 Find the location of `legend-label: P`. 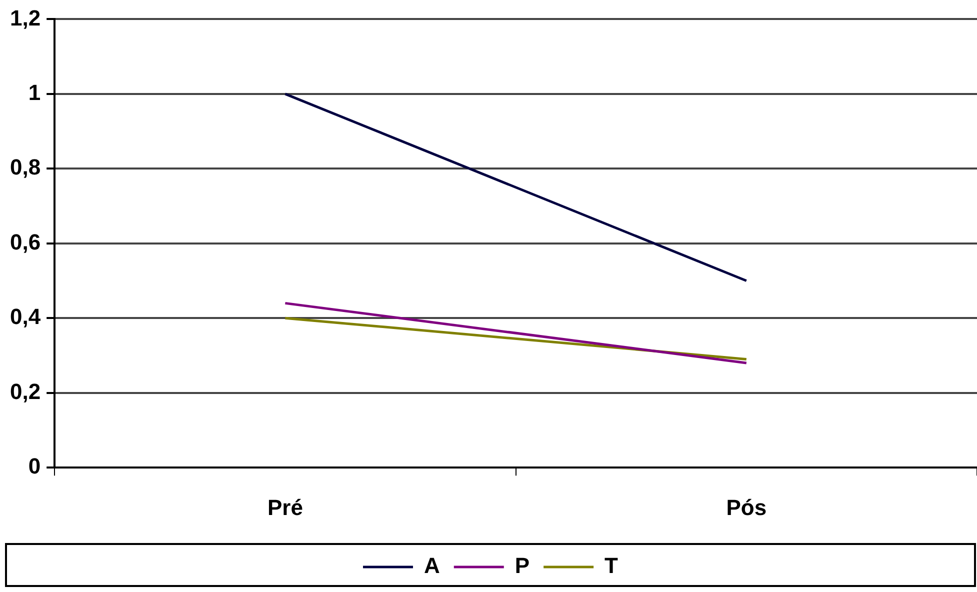

legend-label: P is located at coordinates (522, 565).